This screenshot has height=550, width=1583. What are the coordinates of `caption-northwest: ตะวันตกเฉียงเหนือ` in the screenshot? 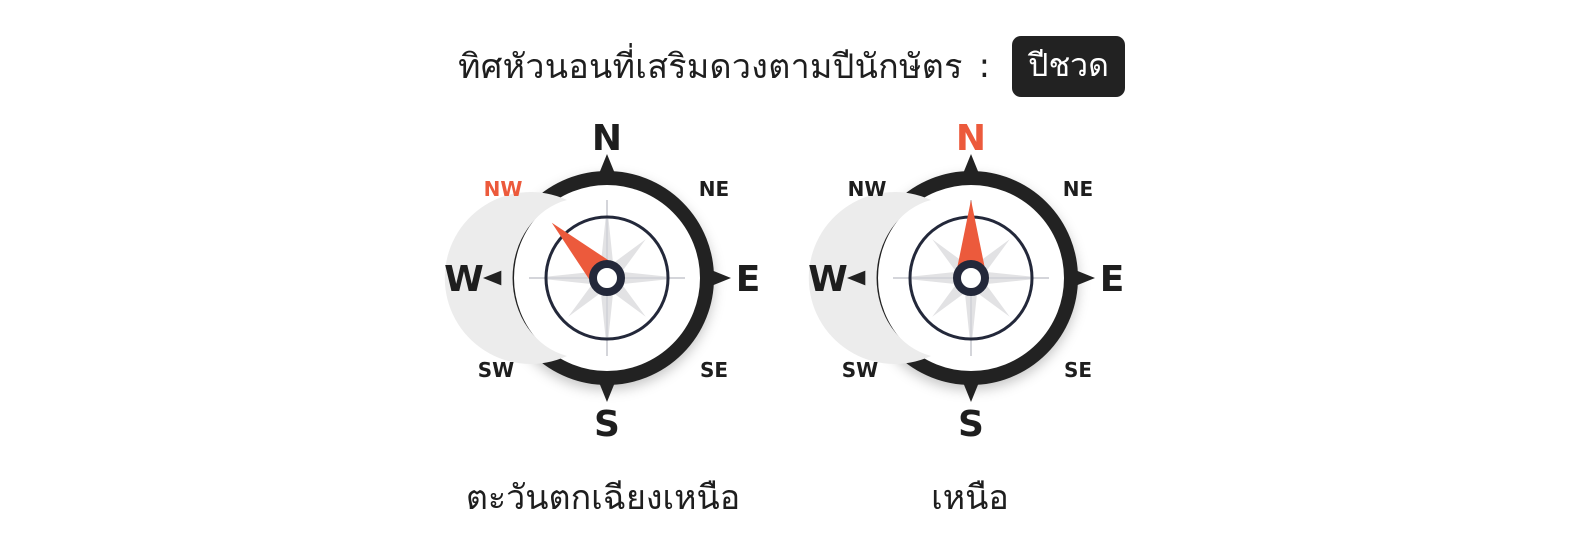 It's located at (603, 498).